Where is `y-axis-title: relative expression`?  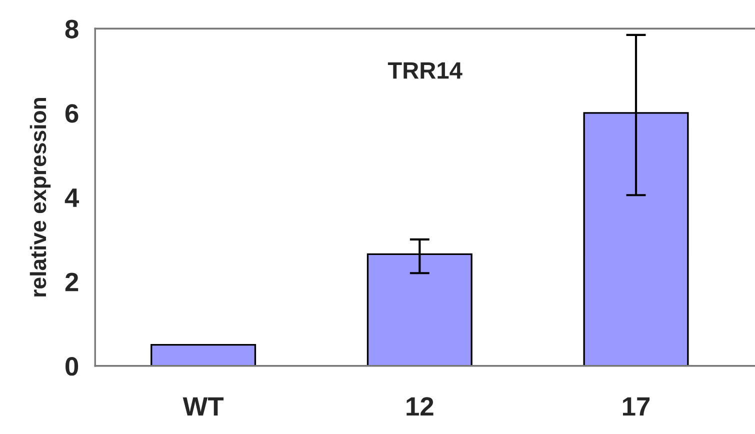 y-axis-title: relative expression is located at coordinates (40, 197).